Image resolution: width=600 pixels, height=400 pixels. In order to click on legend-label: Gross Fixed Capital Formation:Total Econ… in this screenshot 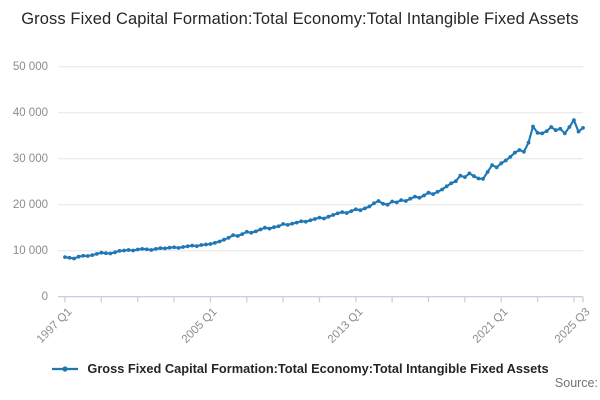, I will do `click(318, 368)`.